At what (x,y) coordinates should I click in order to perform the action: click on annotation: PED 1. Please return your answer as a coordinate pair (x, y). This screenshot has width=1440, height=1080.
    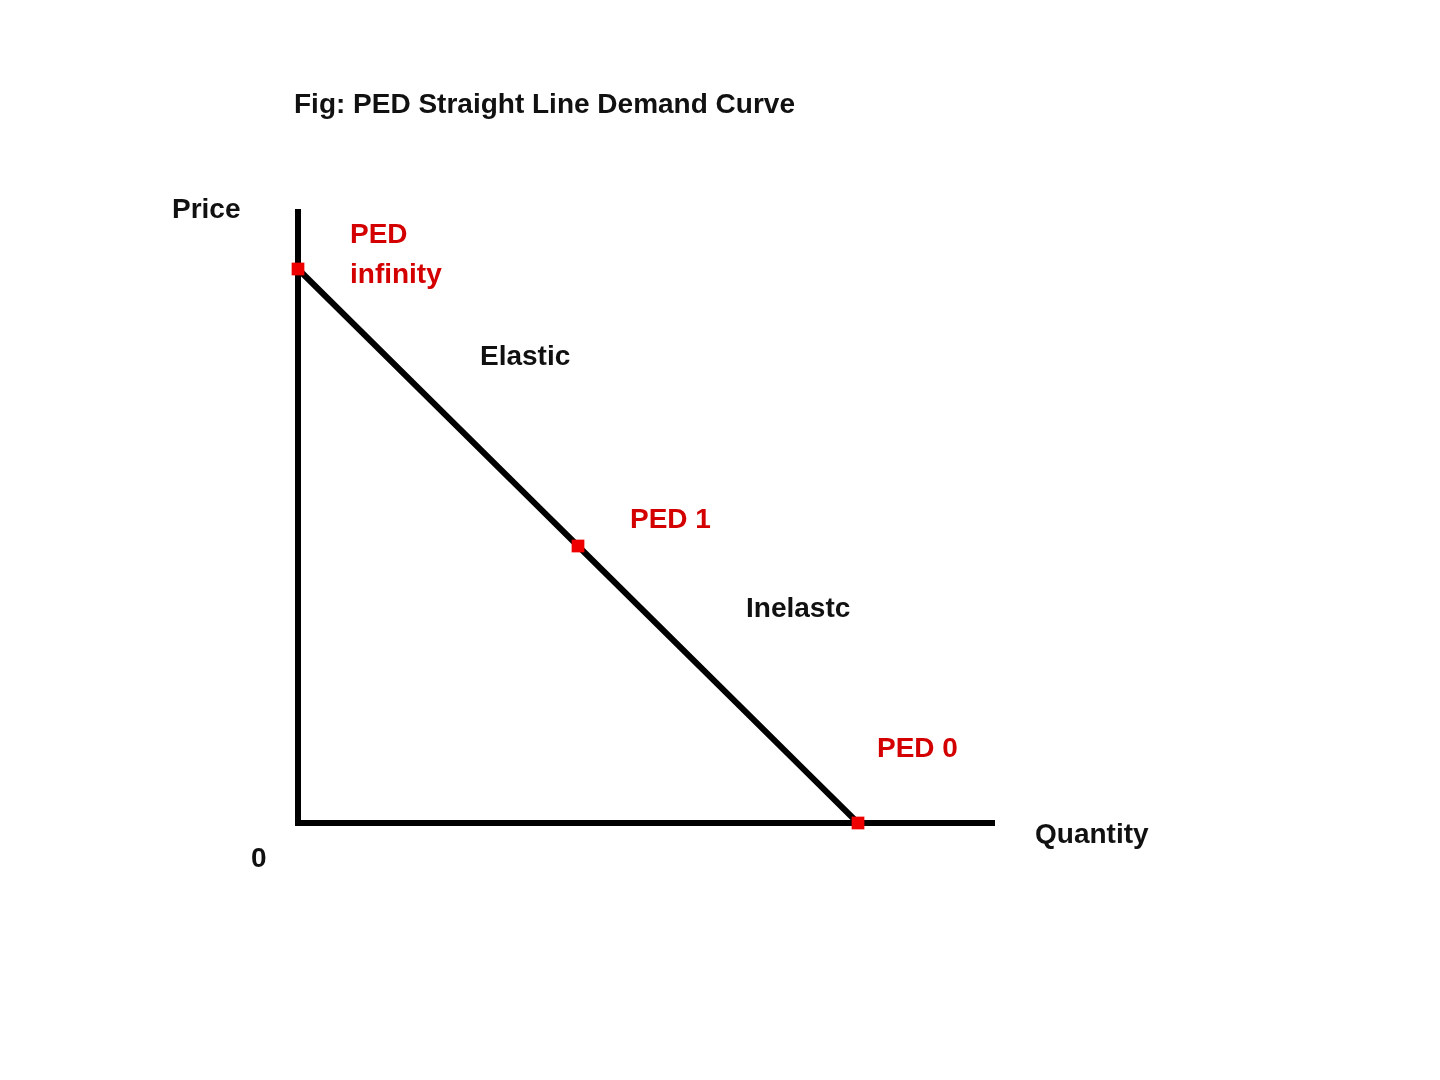
    Looking at the image, I should click on (670, 518).